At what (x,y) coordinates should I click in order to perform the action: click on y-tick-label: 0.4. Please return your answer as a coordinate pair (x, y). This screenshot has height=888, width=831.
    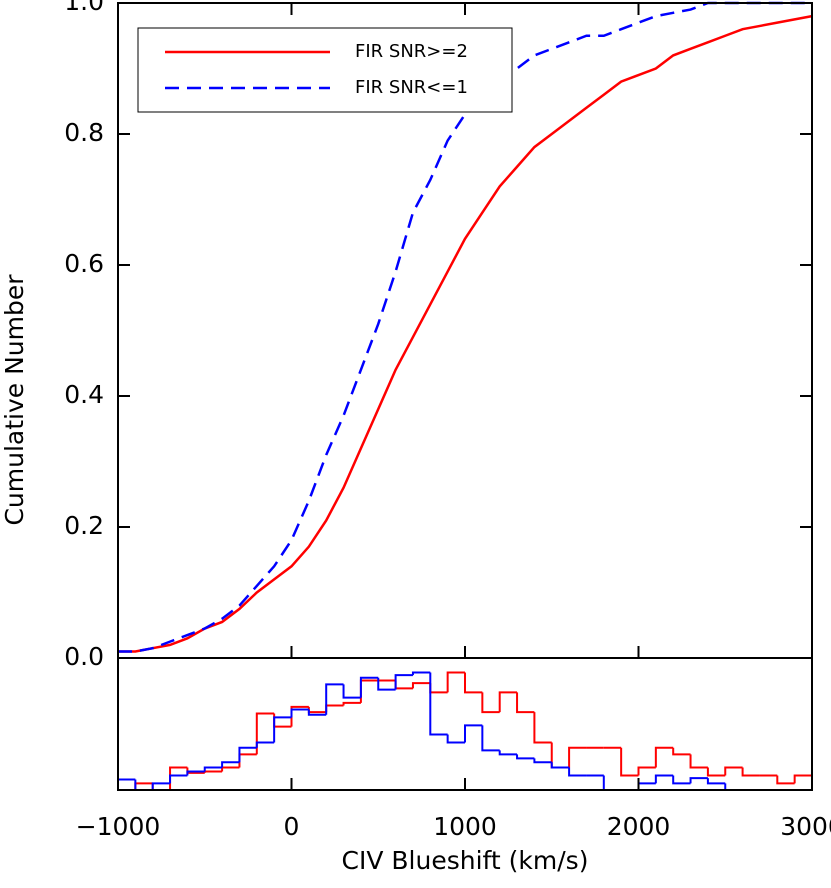
    Looking at the image, I should click on (84, 394).